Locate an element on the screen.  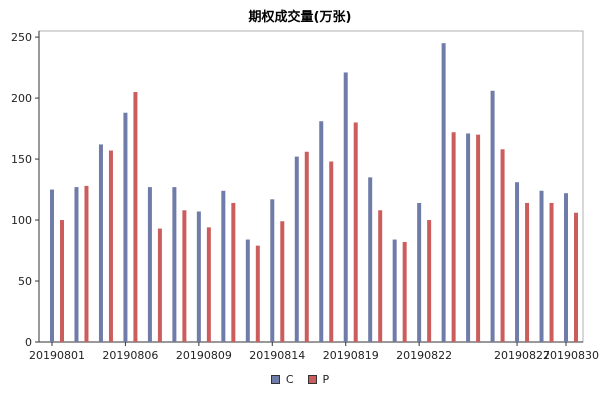
x-tick-label: 20190814 is located at coordinates (277, 355).